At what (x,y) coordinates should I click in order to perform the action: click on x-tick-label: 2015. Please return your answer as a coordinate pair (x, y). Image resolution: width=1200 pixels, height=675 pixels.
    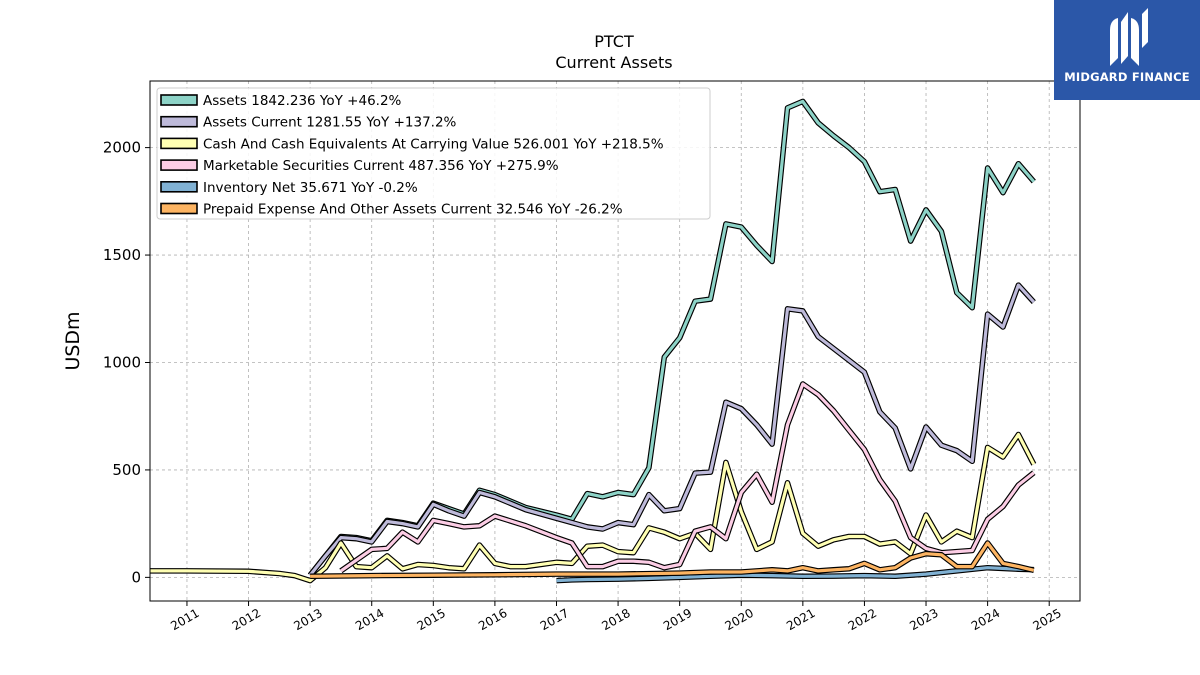
    Looking at the image, I should click on (431, 619).